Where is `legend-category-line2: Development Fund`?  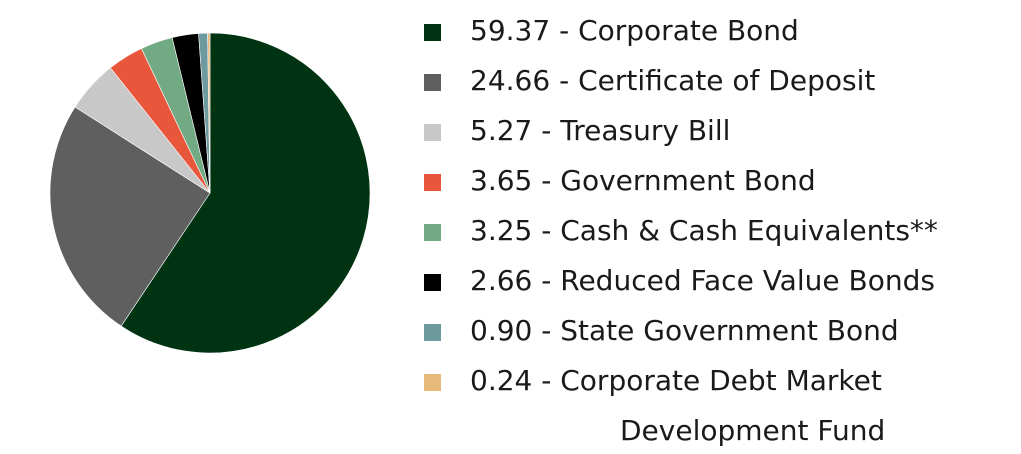
legend-category-line2: Development Fund is located at coordinates (753, 430).